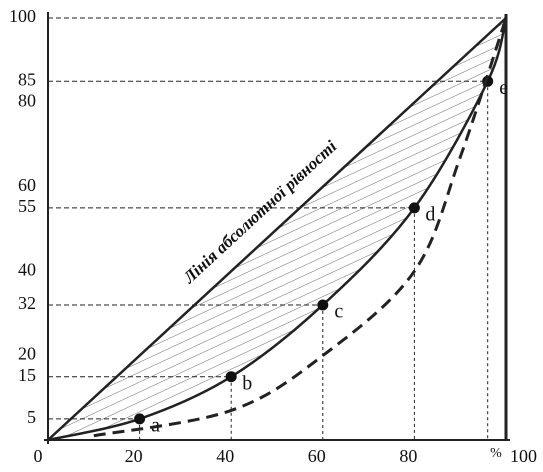 The height and width of the screenshot is (472, 543). What do you see at coordinates (27, 303) in the screenshot?
I see `y-tick-label: 32` at bounding box center [27, 303].